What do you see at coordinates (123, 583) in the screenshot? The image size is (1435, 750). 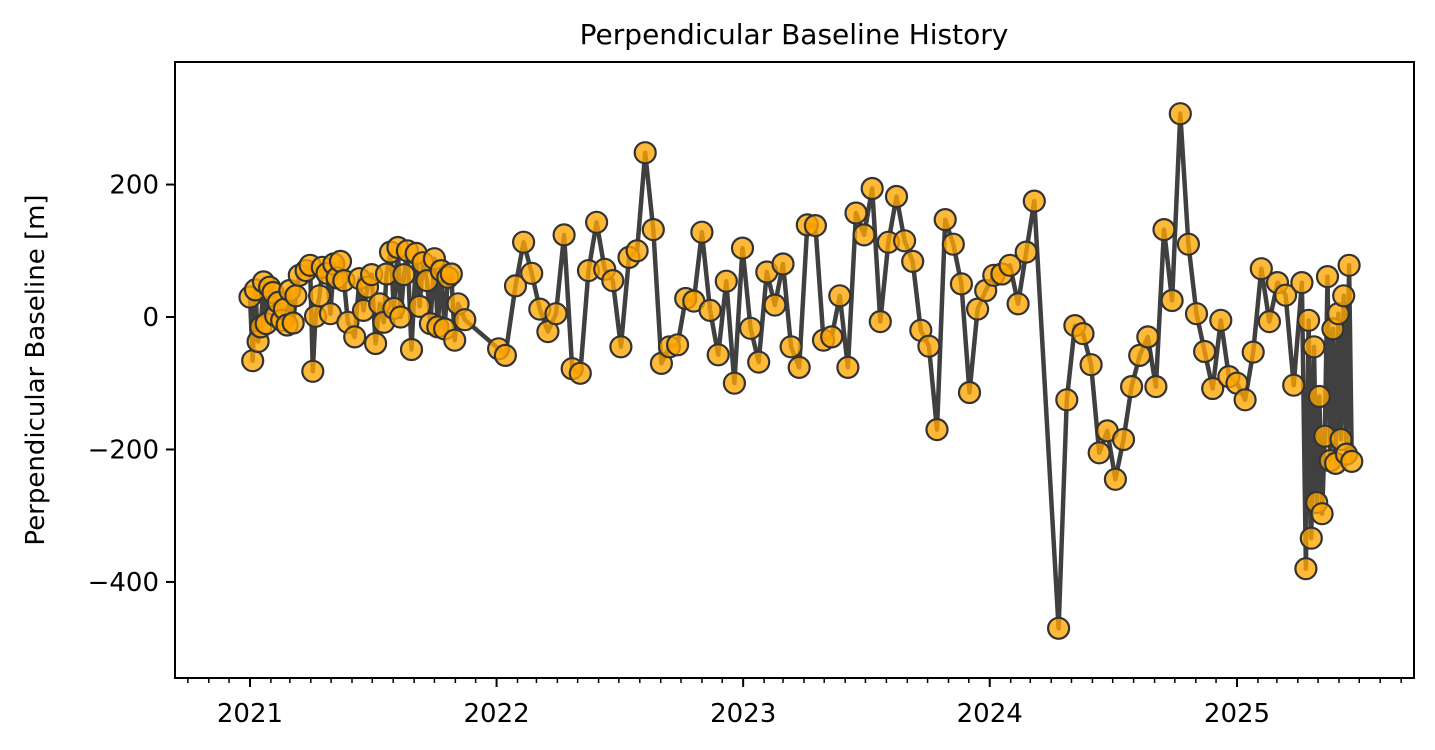 I see `y-tick-label: −400` at bounding box center [123, 583].